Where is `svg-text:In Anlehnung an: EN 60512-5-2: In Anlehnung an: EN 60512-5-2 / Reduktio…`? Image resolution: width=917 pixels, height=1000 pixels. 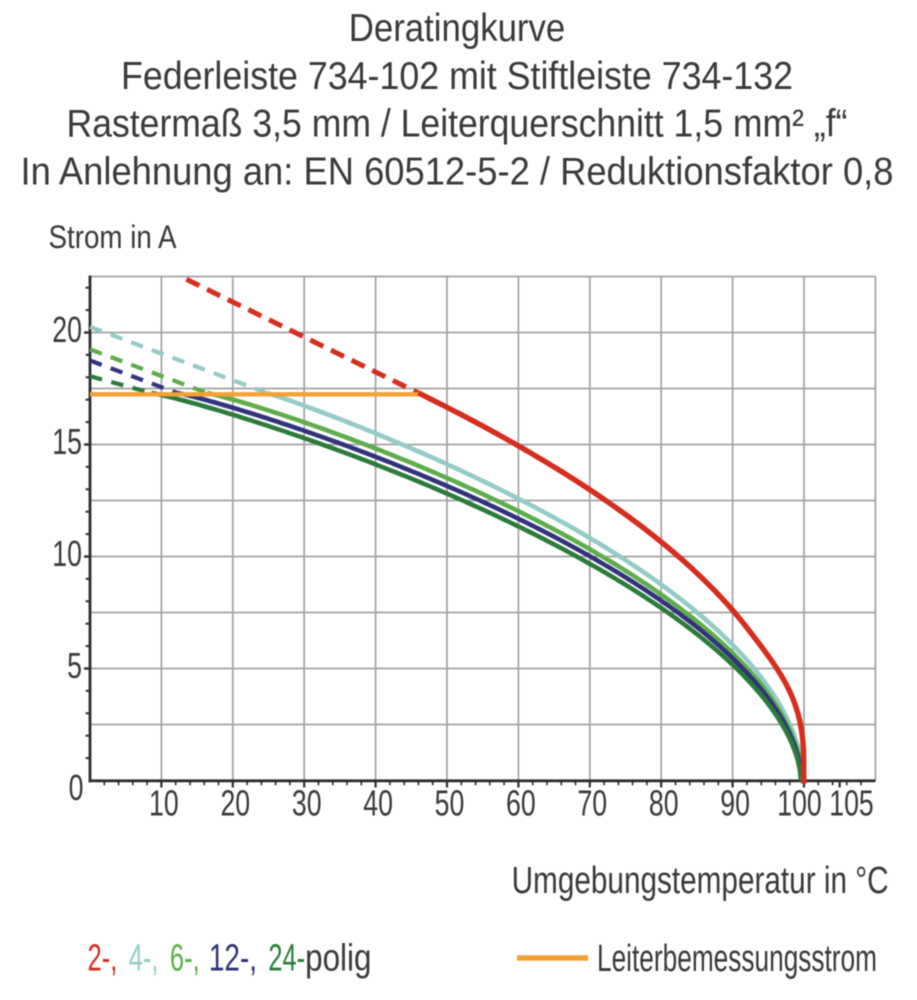 svg-text:In Anlehnung an: EN 60512-5-2: In Anlehnung an: EN 60512-5-2 / Reduktio… is located at coordinates (457, 171).